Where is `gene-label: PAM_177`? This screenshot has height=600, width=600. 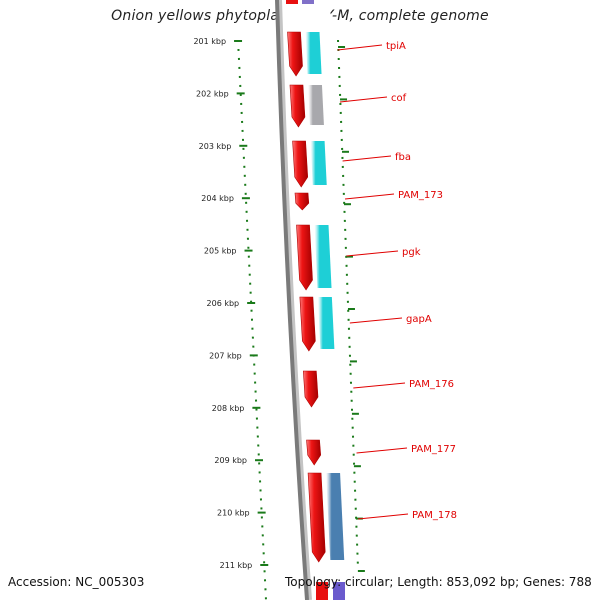 gene-label: PAM_177 is located at coordinates (433, 449).